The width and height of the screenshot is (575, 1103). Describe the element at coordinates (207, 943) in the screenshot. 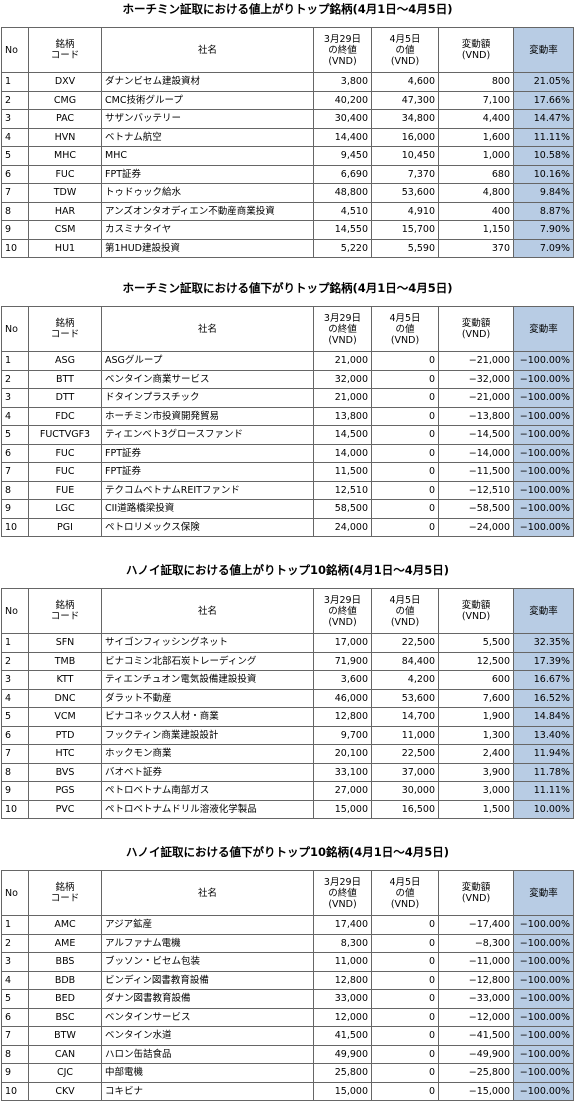

I see `table-cell: アルファナム電機` at that location.